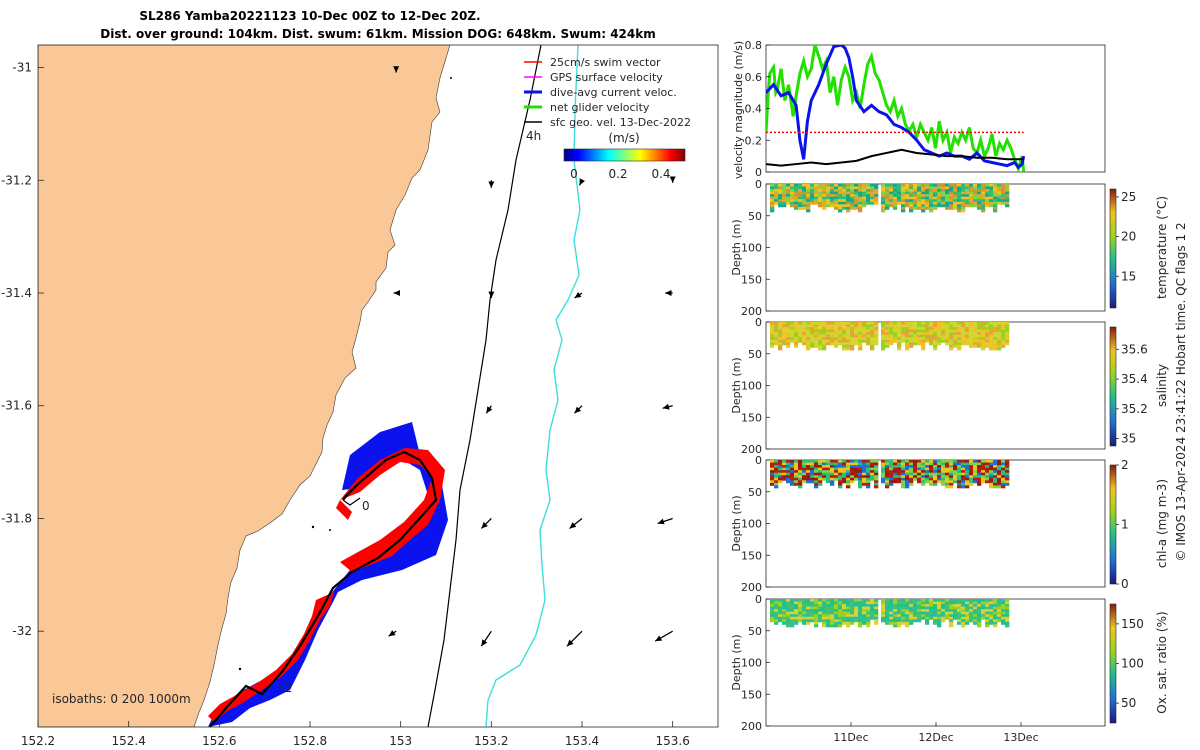 The width and height of the screenshot is (1200, 750). Describe the element at coordinates (624, 156) in the screenshot. I see `map-colorbar: (m/s) 0 0.2 0.4` at that location.